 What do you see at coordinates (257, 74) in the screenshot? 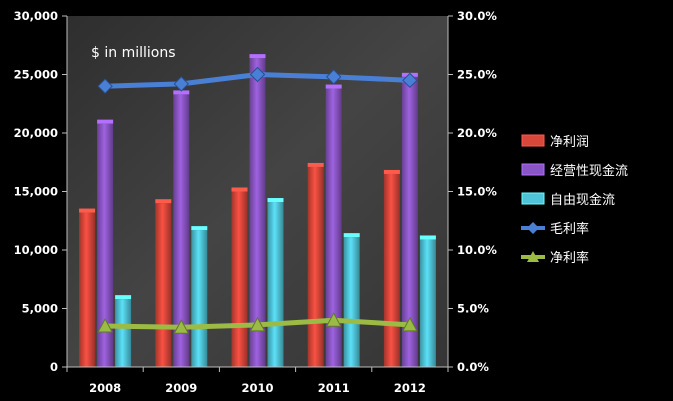
I see `point-2010-l1` at bounding box center [257, 74].